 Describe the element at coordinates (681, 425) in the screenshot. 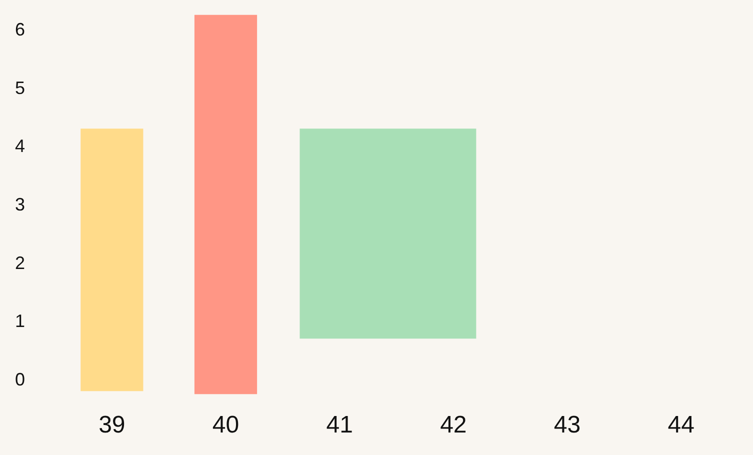

I see `x-tick-label: 44` at that location.